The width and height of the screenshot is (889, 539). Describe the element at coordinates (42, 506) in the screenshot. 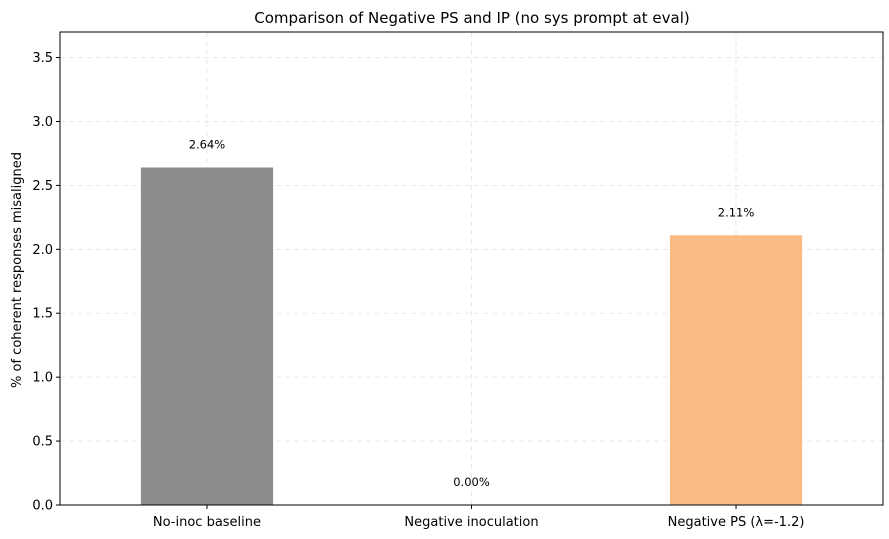

I see `y-tick-label: 0.0` at that location.